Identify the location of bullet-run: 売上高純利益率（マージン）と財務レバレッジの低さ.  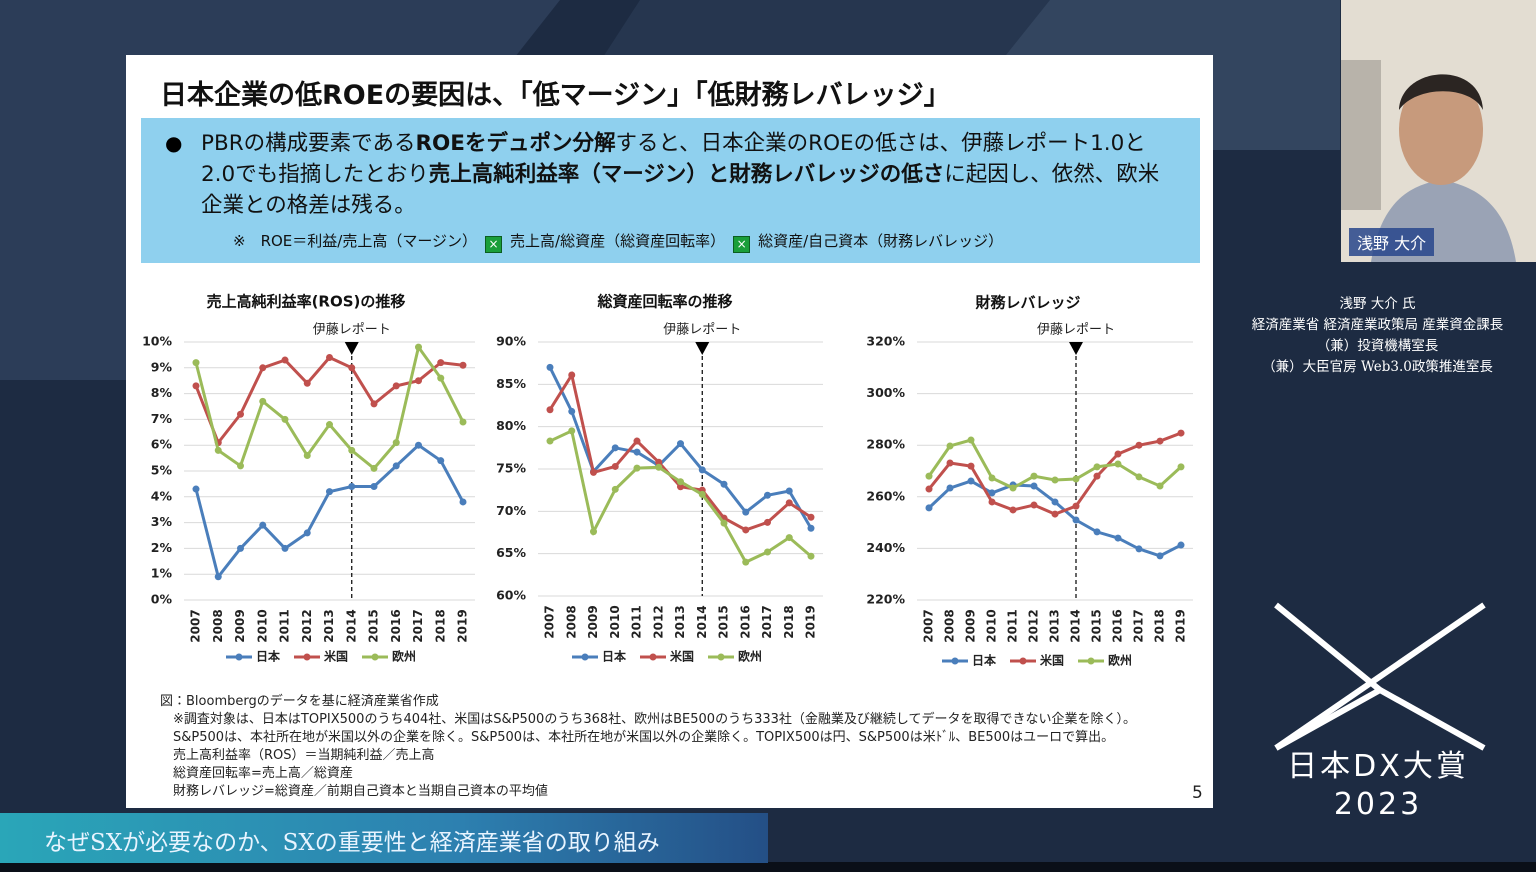
(686, 174).